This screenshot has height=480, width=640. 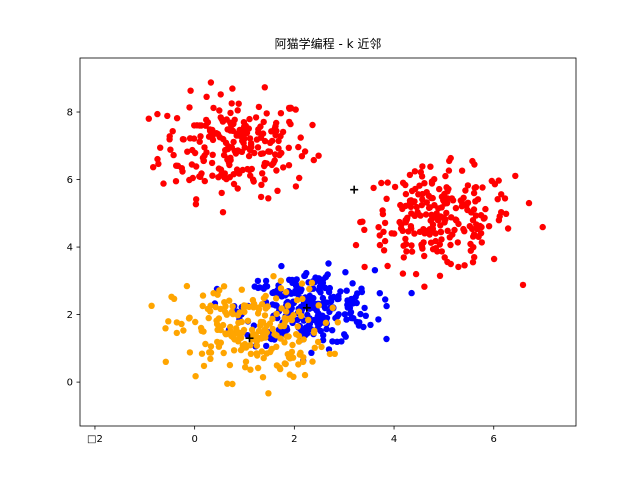 What do you see at coordinates (70, 315) in the screenshot?
I see `y-tick-label: 2` at bounding box center [70, 315].